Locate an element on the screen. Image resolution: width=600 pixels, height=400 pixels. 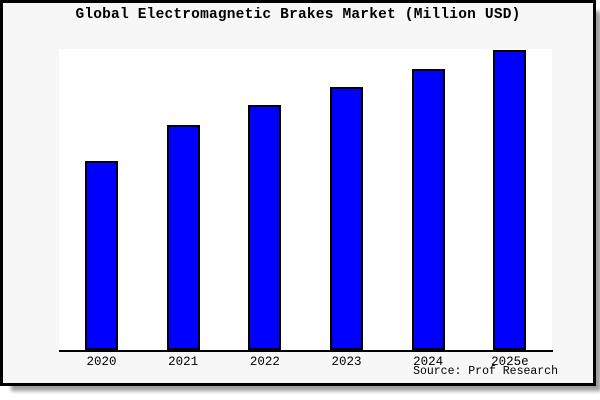
x-tick-label-2020: 2020 is located at coordinates (101, 362).